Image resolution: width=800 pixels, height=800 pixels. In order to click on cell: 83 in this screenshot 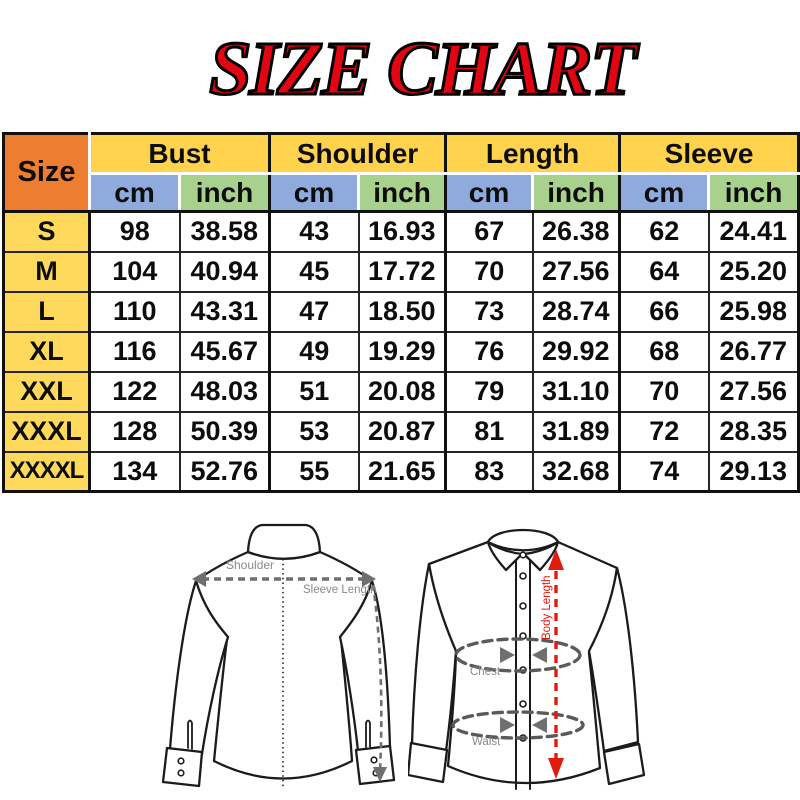, I will do `click(489, 472)`.